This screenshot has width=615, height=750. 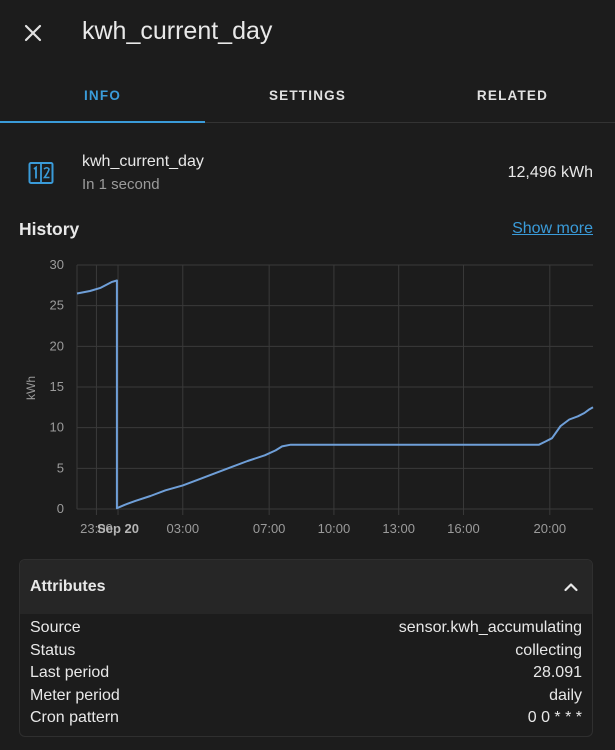 I want to click on entity-state-value: 12,496 kWh, so click(x=550, y=172).